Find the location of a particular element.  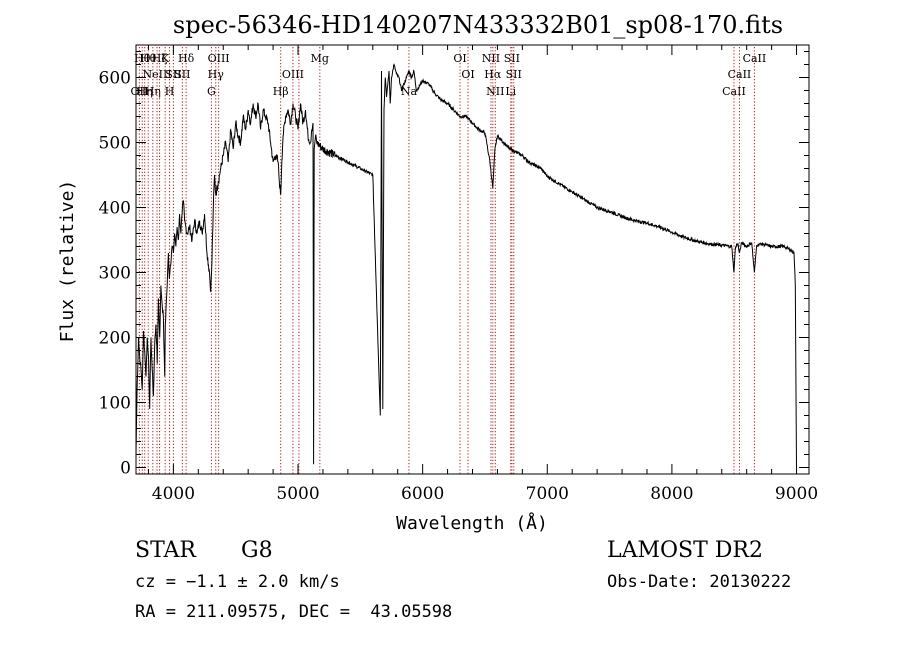

subclass: G8 is located at coordinates (257, 550).